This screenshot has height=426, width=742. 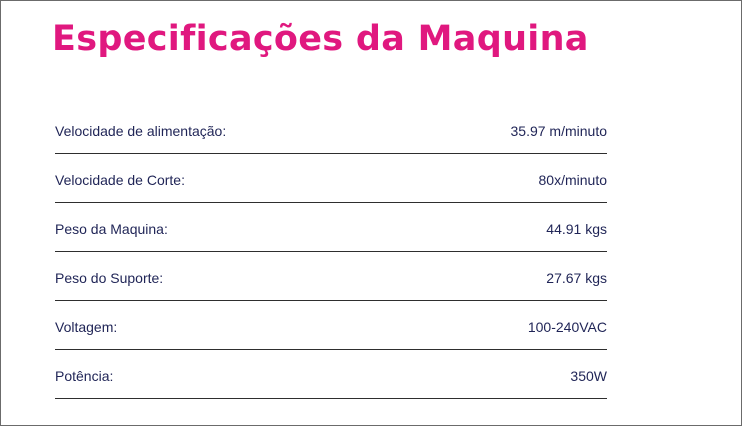 What do you see at coordinates (320, 39) in the screenshot?
I see `page-title: Especificações da Maquina` at bounding box center [320, 39].